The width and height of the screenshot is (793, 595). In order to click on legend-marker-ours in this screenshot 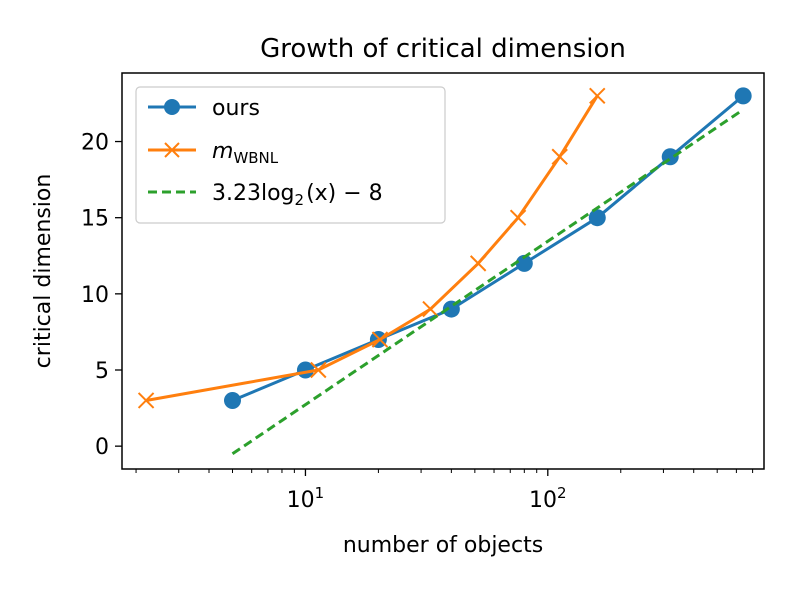, I will do `click(172, 107)`.